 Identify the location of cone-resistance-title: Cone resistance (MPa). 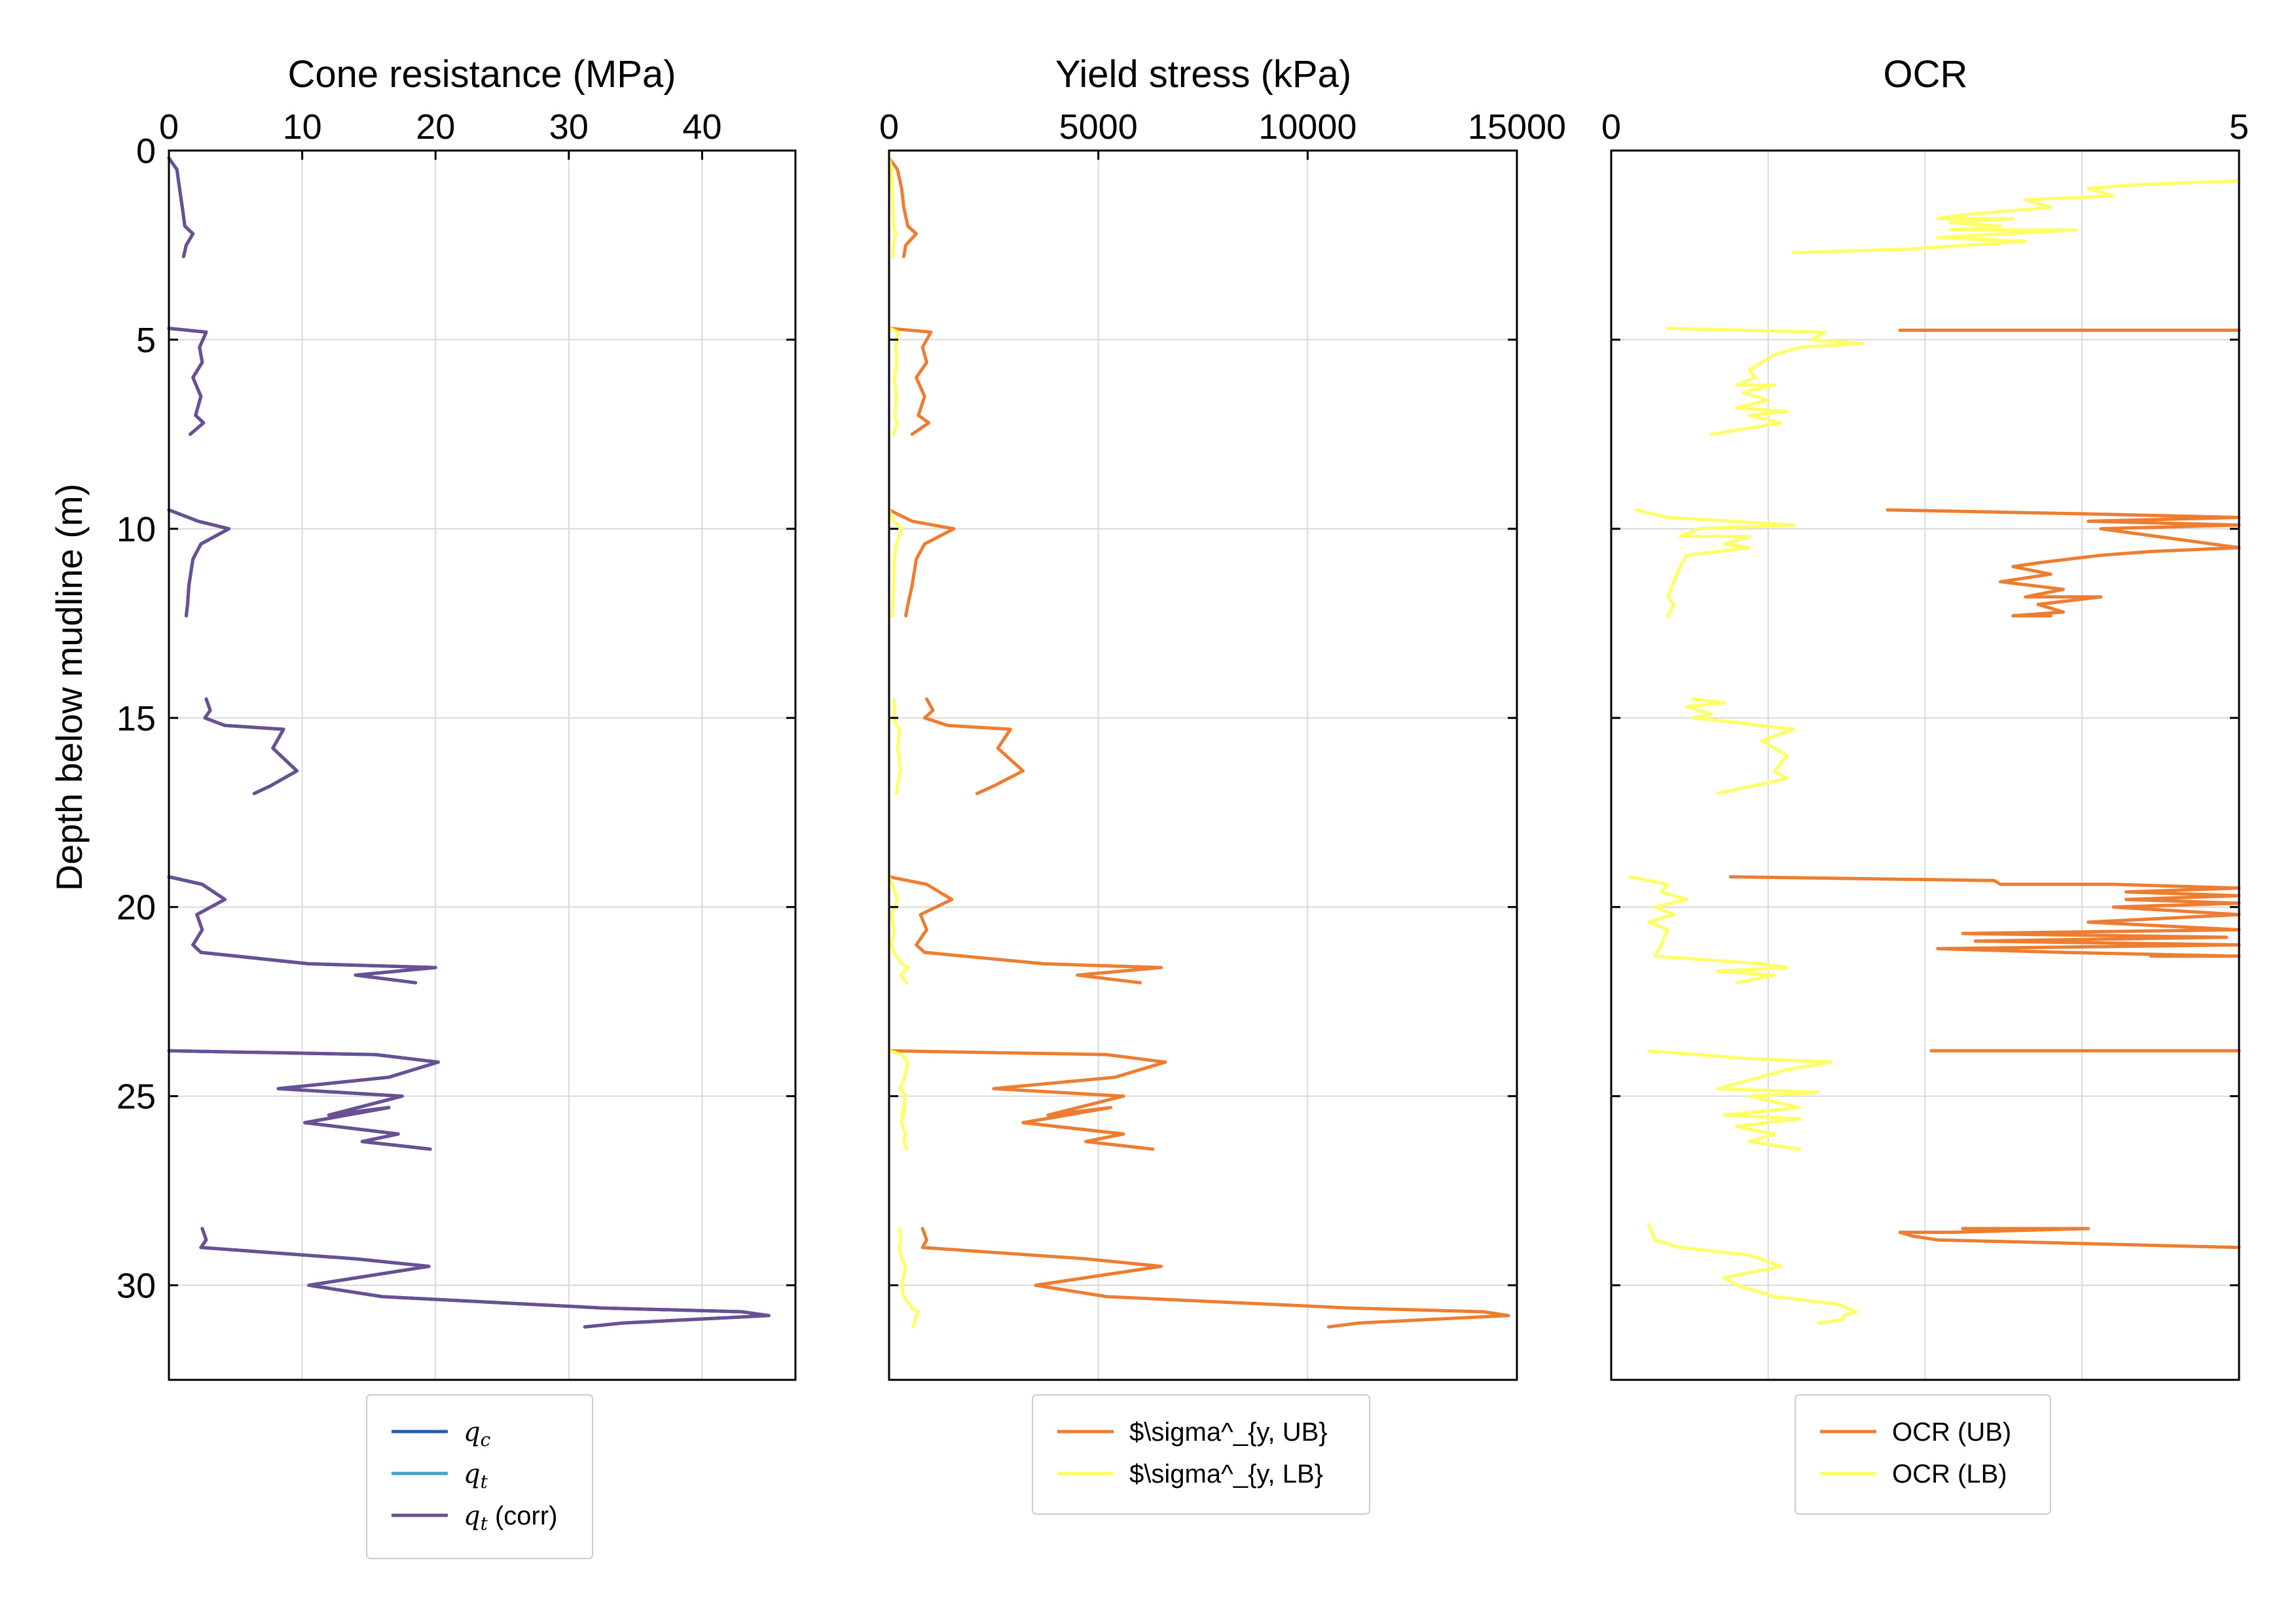
(481, 74).